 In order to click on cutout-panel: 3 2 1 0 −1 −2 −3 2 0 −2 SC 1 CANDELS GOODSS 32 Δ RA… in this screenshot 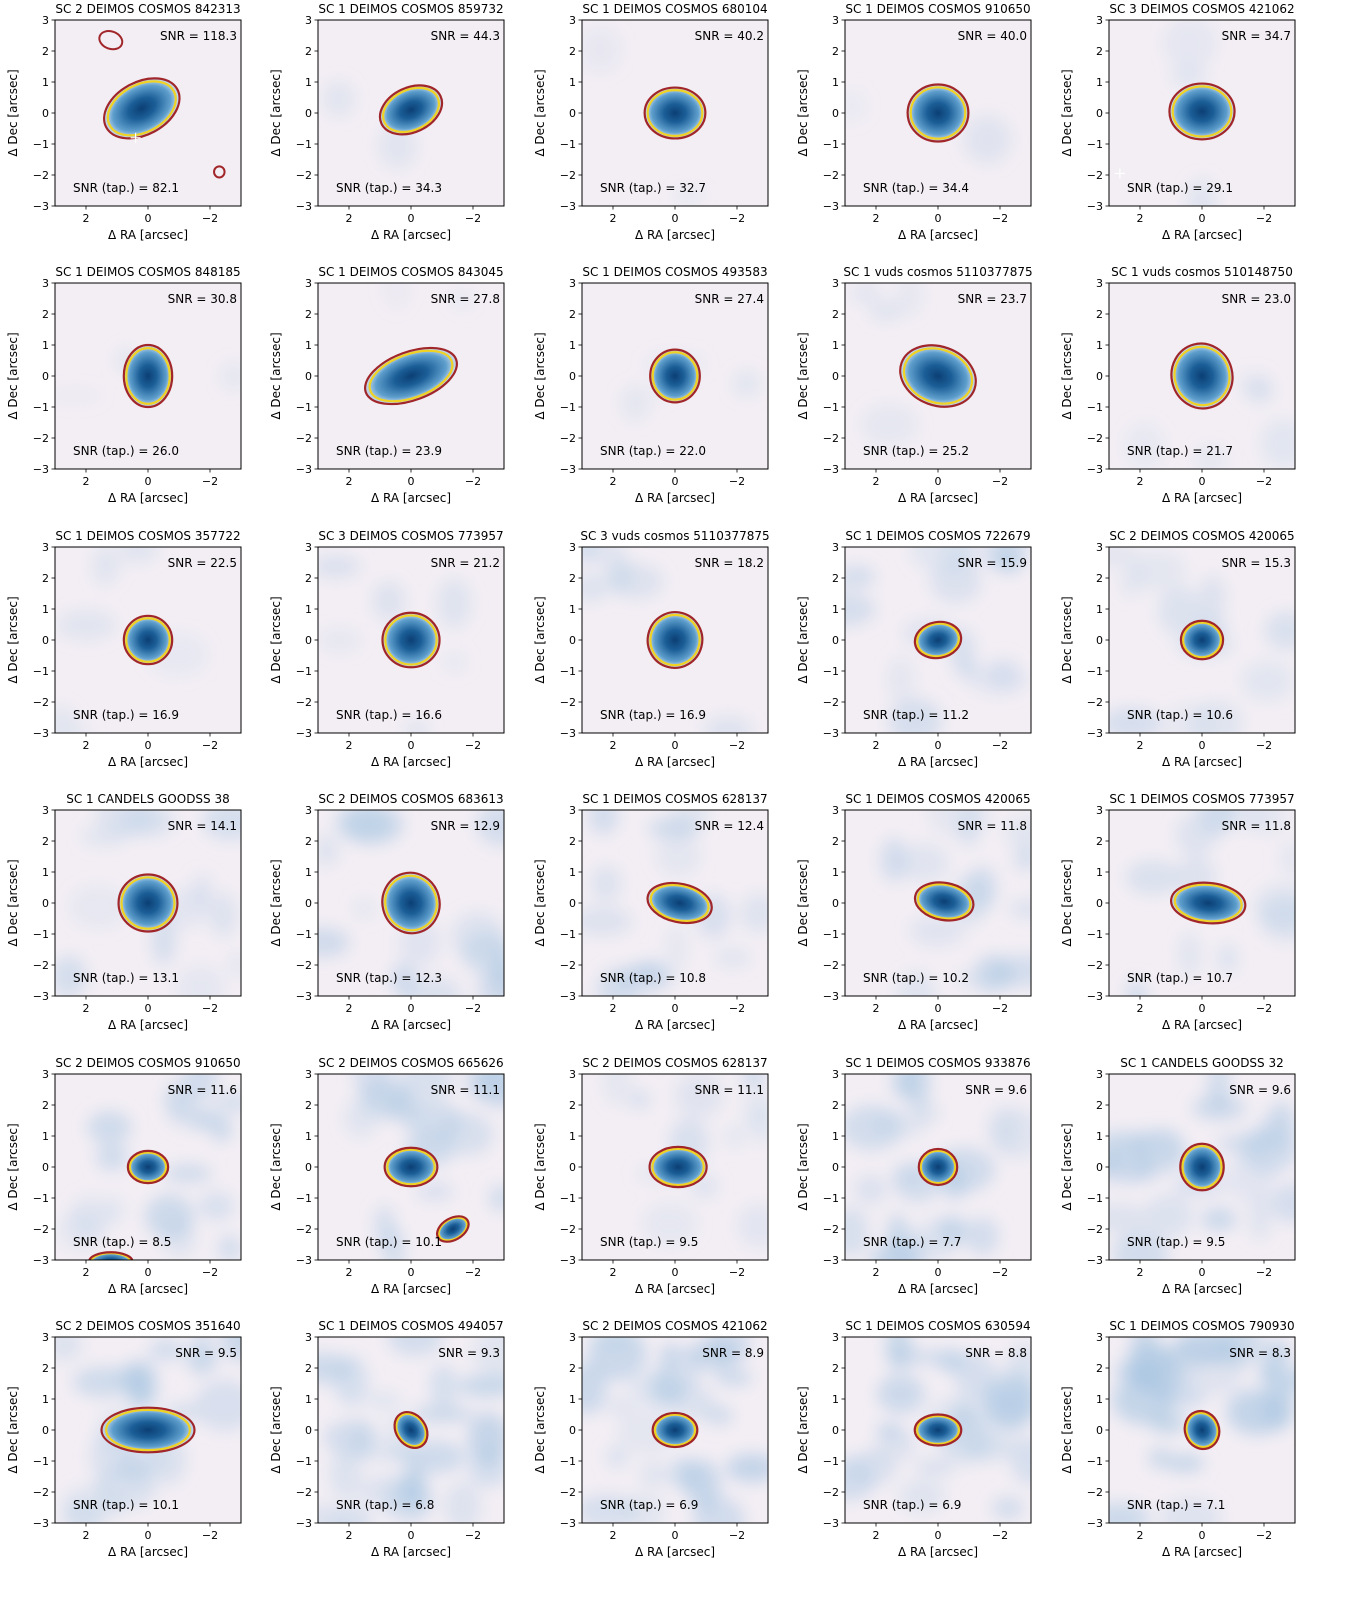, I will do `click(1178, 1176)`.